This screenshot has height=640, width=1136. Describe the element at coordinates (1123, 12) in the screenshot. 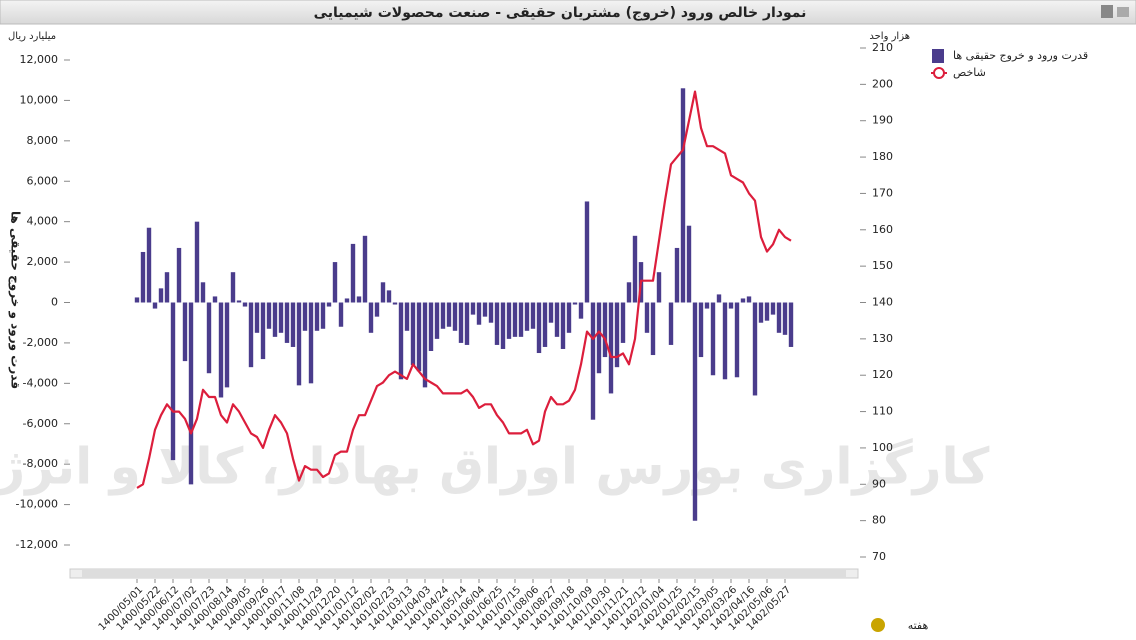

I see `print-icon` at that location.